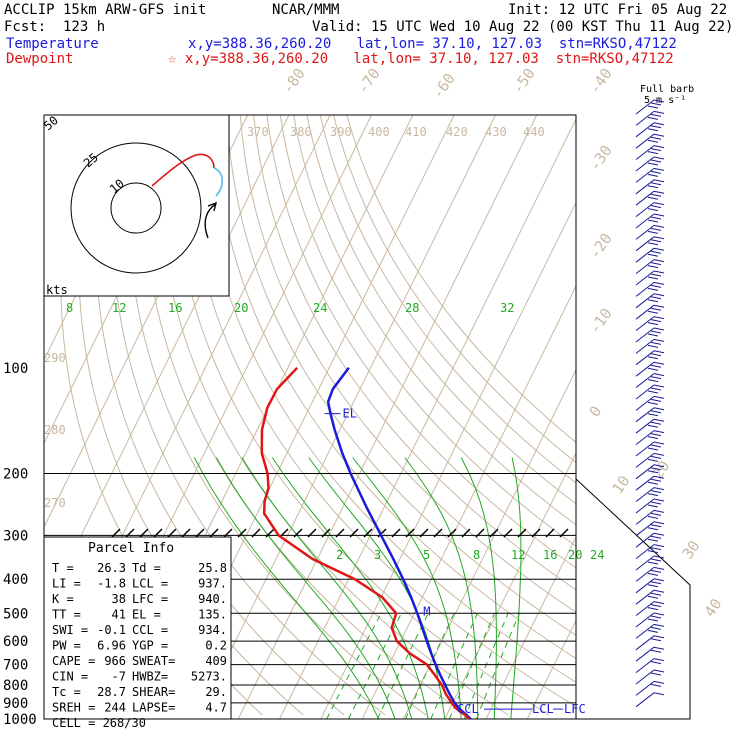 The image size is (740, 740). I want to click on parcel-value: 0.2, so click(216, 646).